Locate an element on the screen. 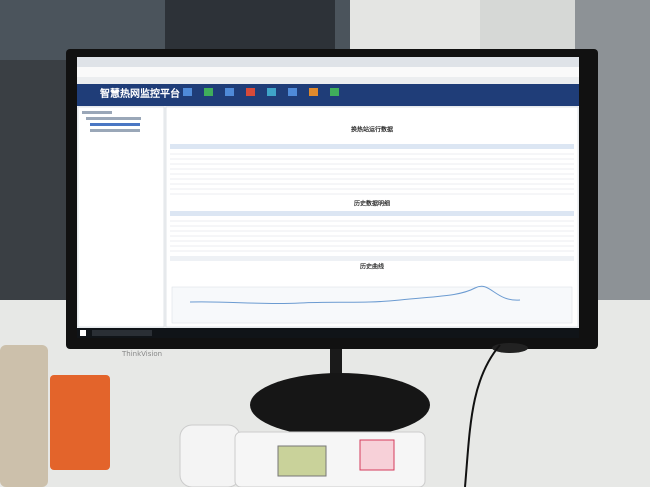 The height and width of the screenshot is (487, 650). phone-handset is located at coordinates (210, 455).